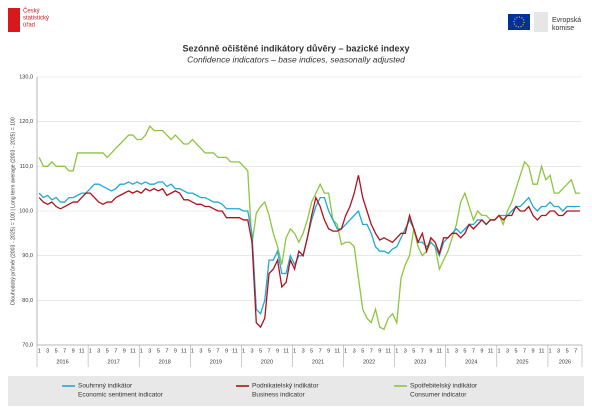  Describe the element at coordinates (563, 28) in the screenshot. I see `logo-text: komise` at that location.